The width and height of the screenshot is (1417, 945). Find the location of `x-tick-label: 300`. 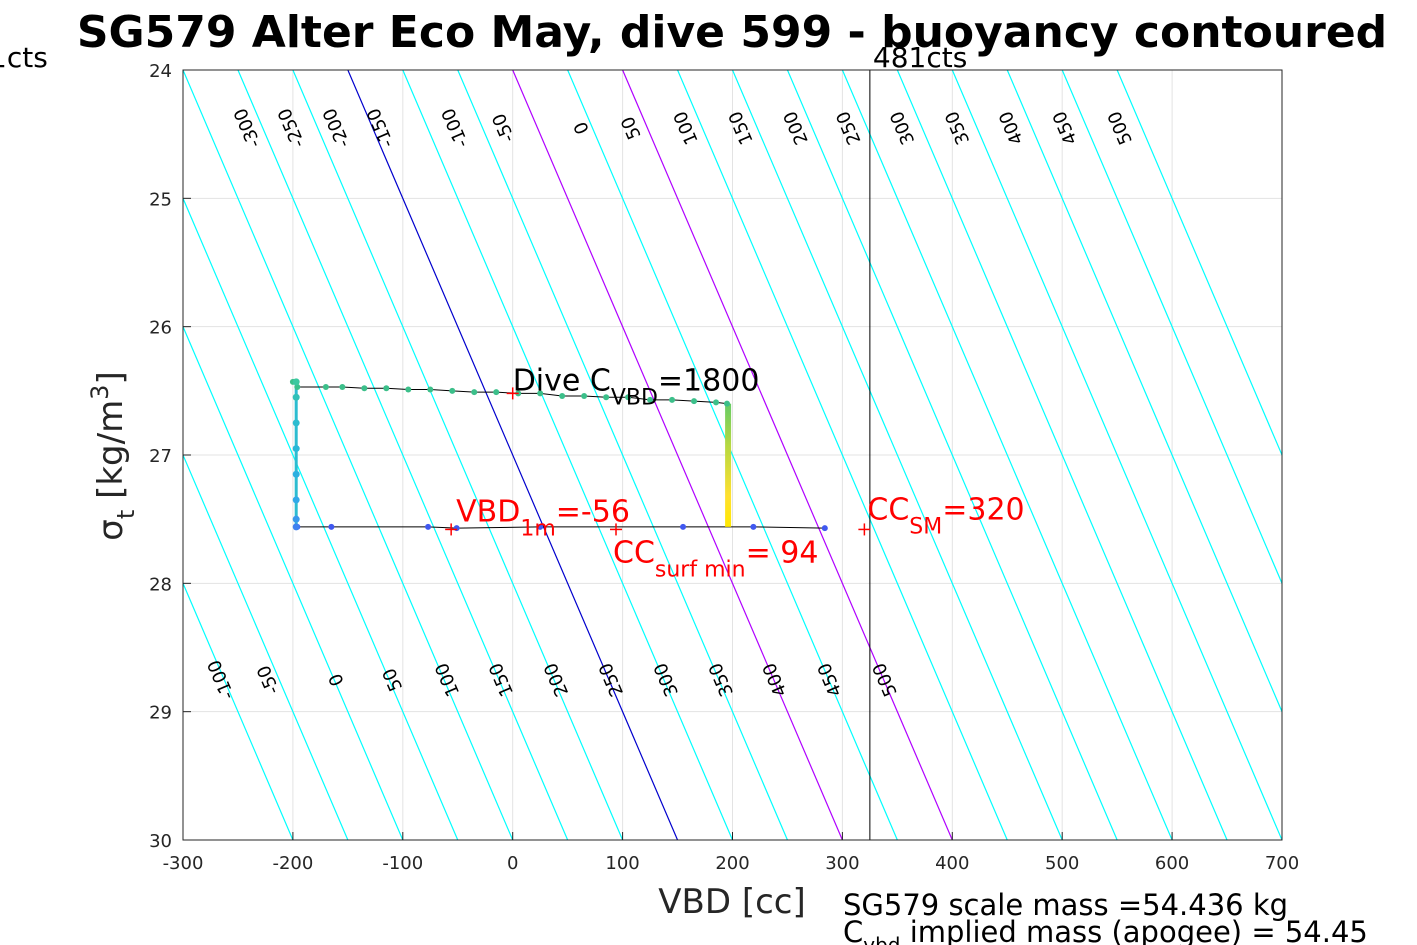

x-tick-label: 300 is located at coordinates (842, 863).